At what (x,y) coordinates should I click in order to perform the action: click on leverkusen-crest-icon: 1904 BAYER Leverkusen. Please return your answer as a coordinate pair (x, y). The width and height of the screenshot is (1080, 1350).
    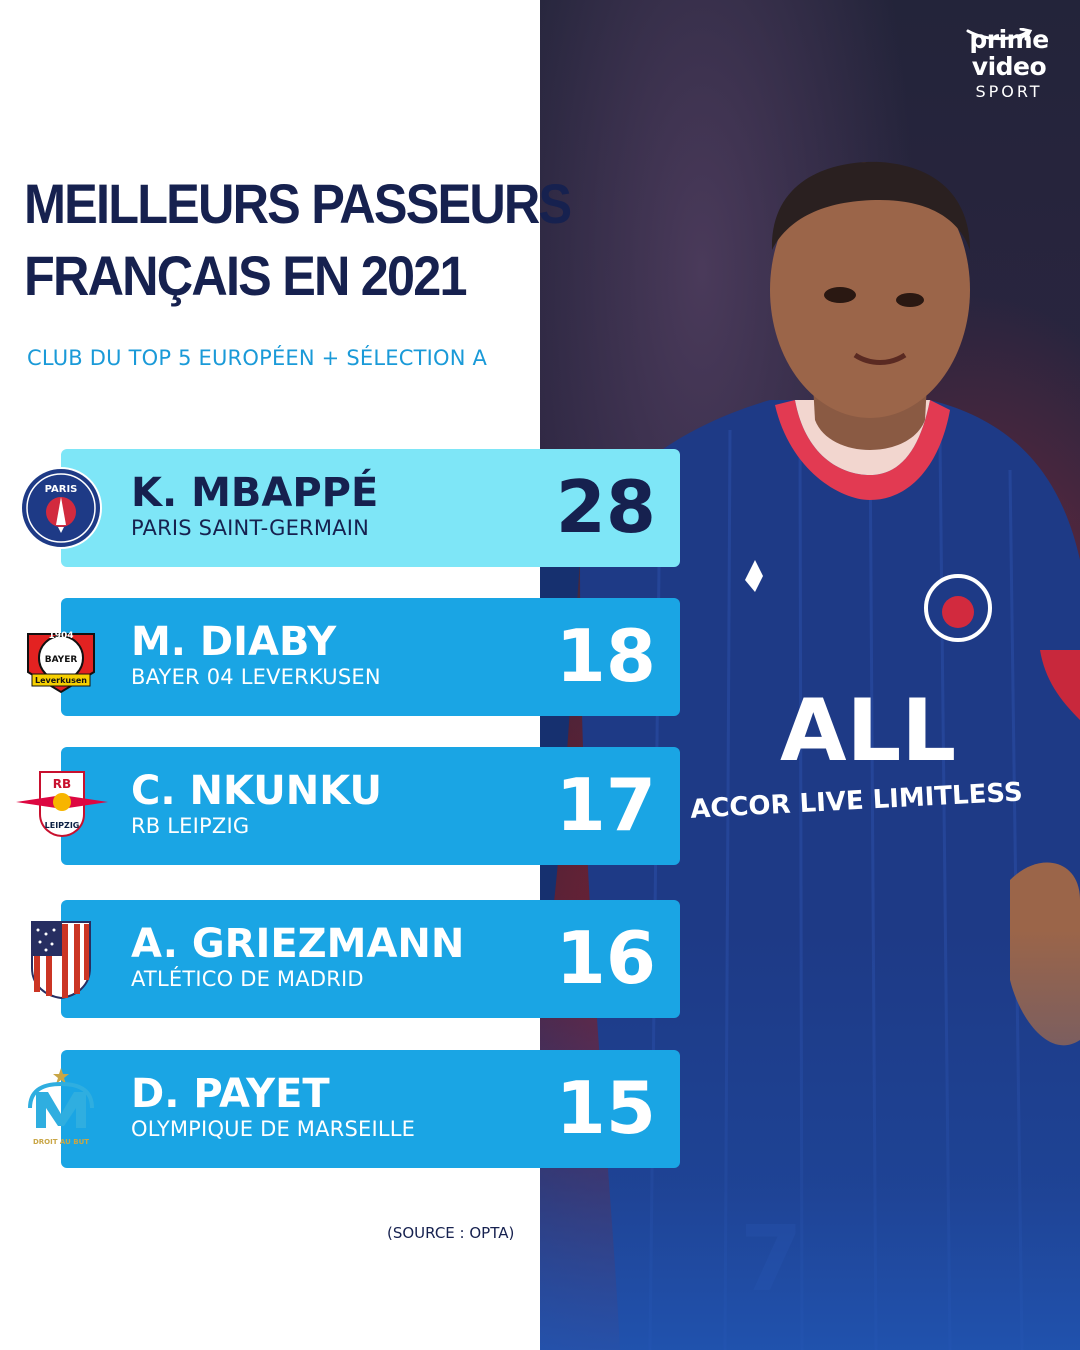
    Looking at the image, I should click on (61, 662).